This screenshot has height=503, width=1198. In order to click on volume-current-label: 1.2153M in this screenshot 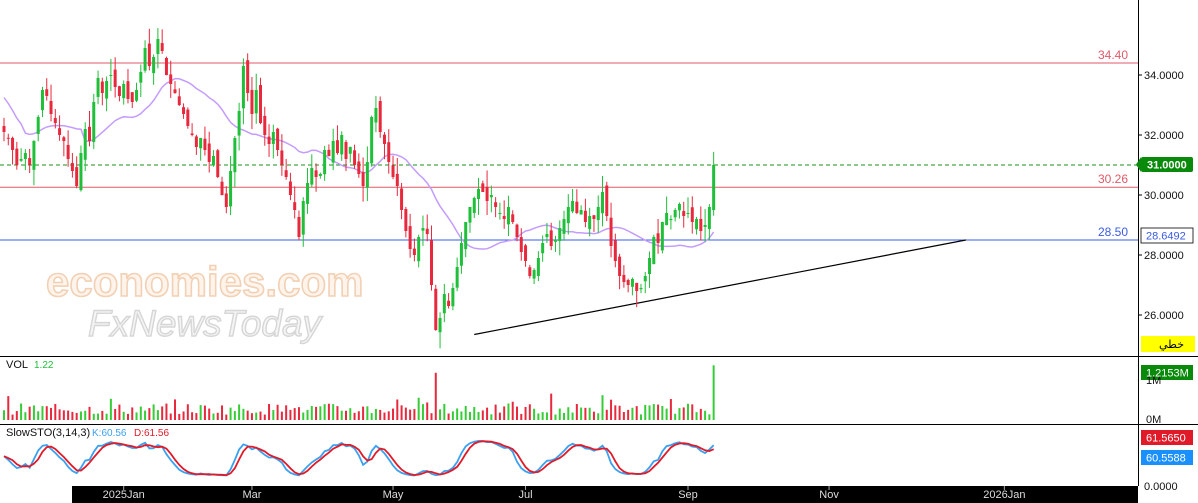, I will do `click(1167, 372)`.